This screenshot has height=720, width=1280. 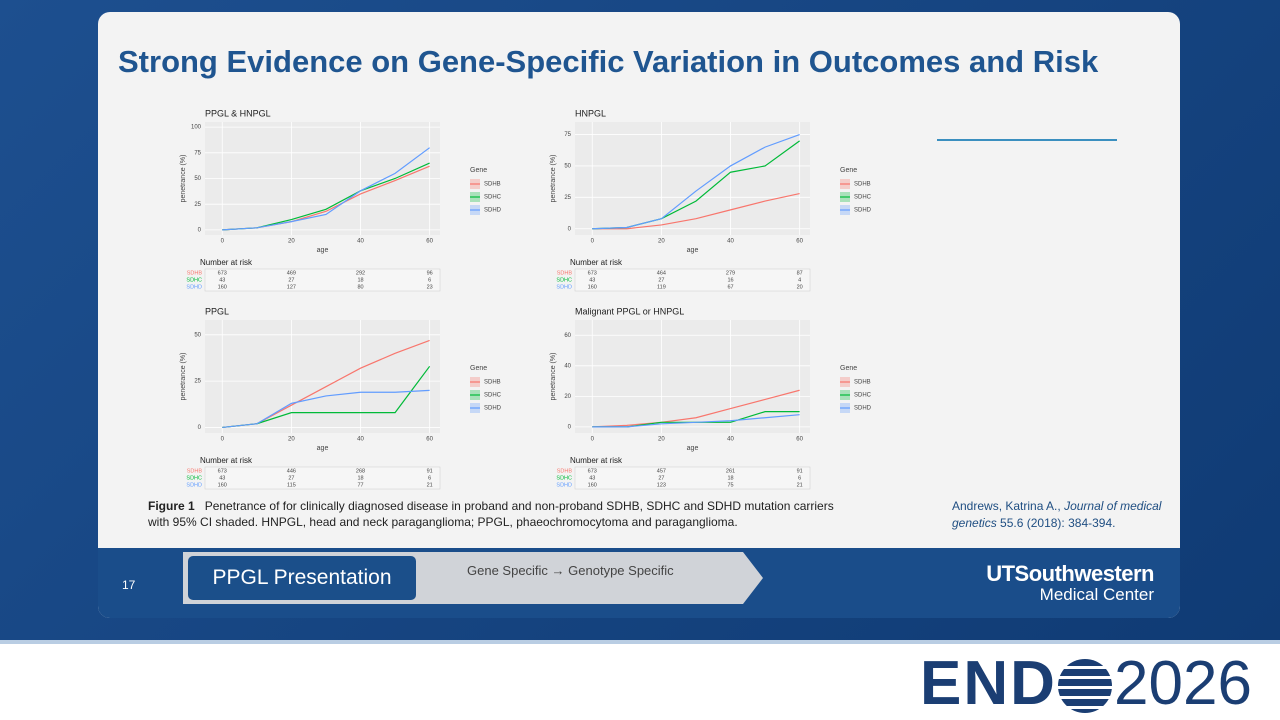 What do you see at coordinates (197, 205) in the screenshot?
I see `y-tick-label: 25` at bounding box center [197, 205].